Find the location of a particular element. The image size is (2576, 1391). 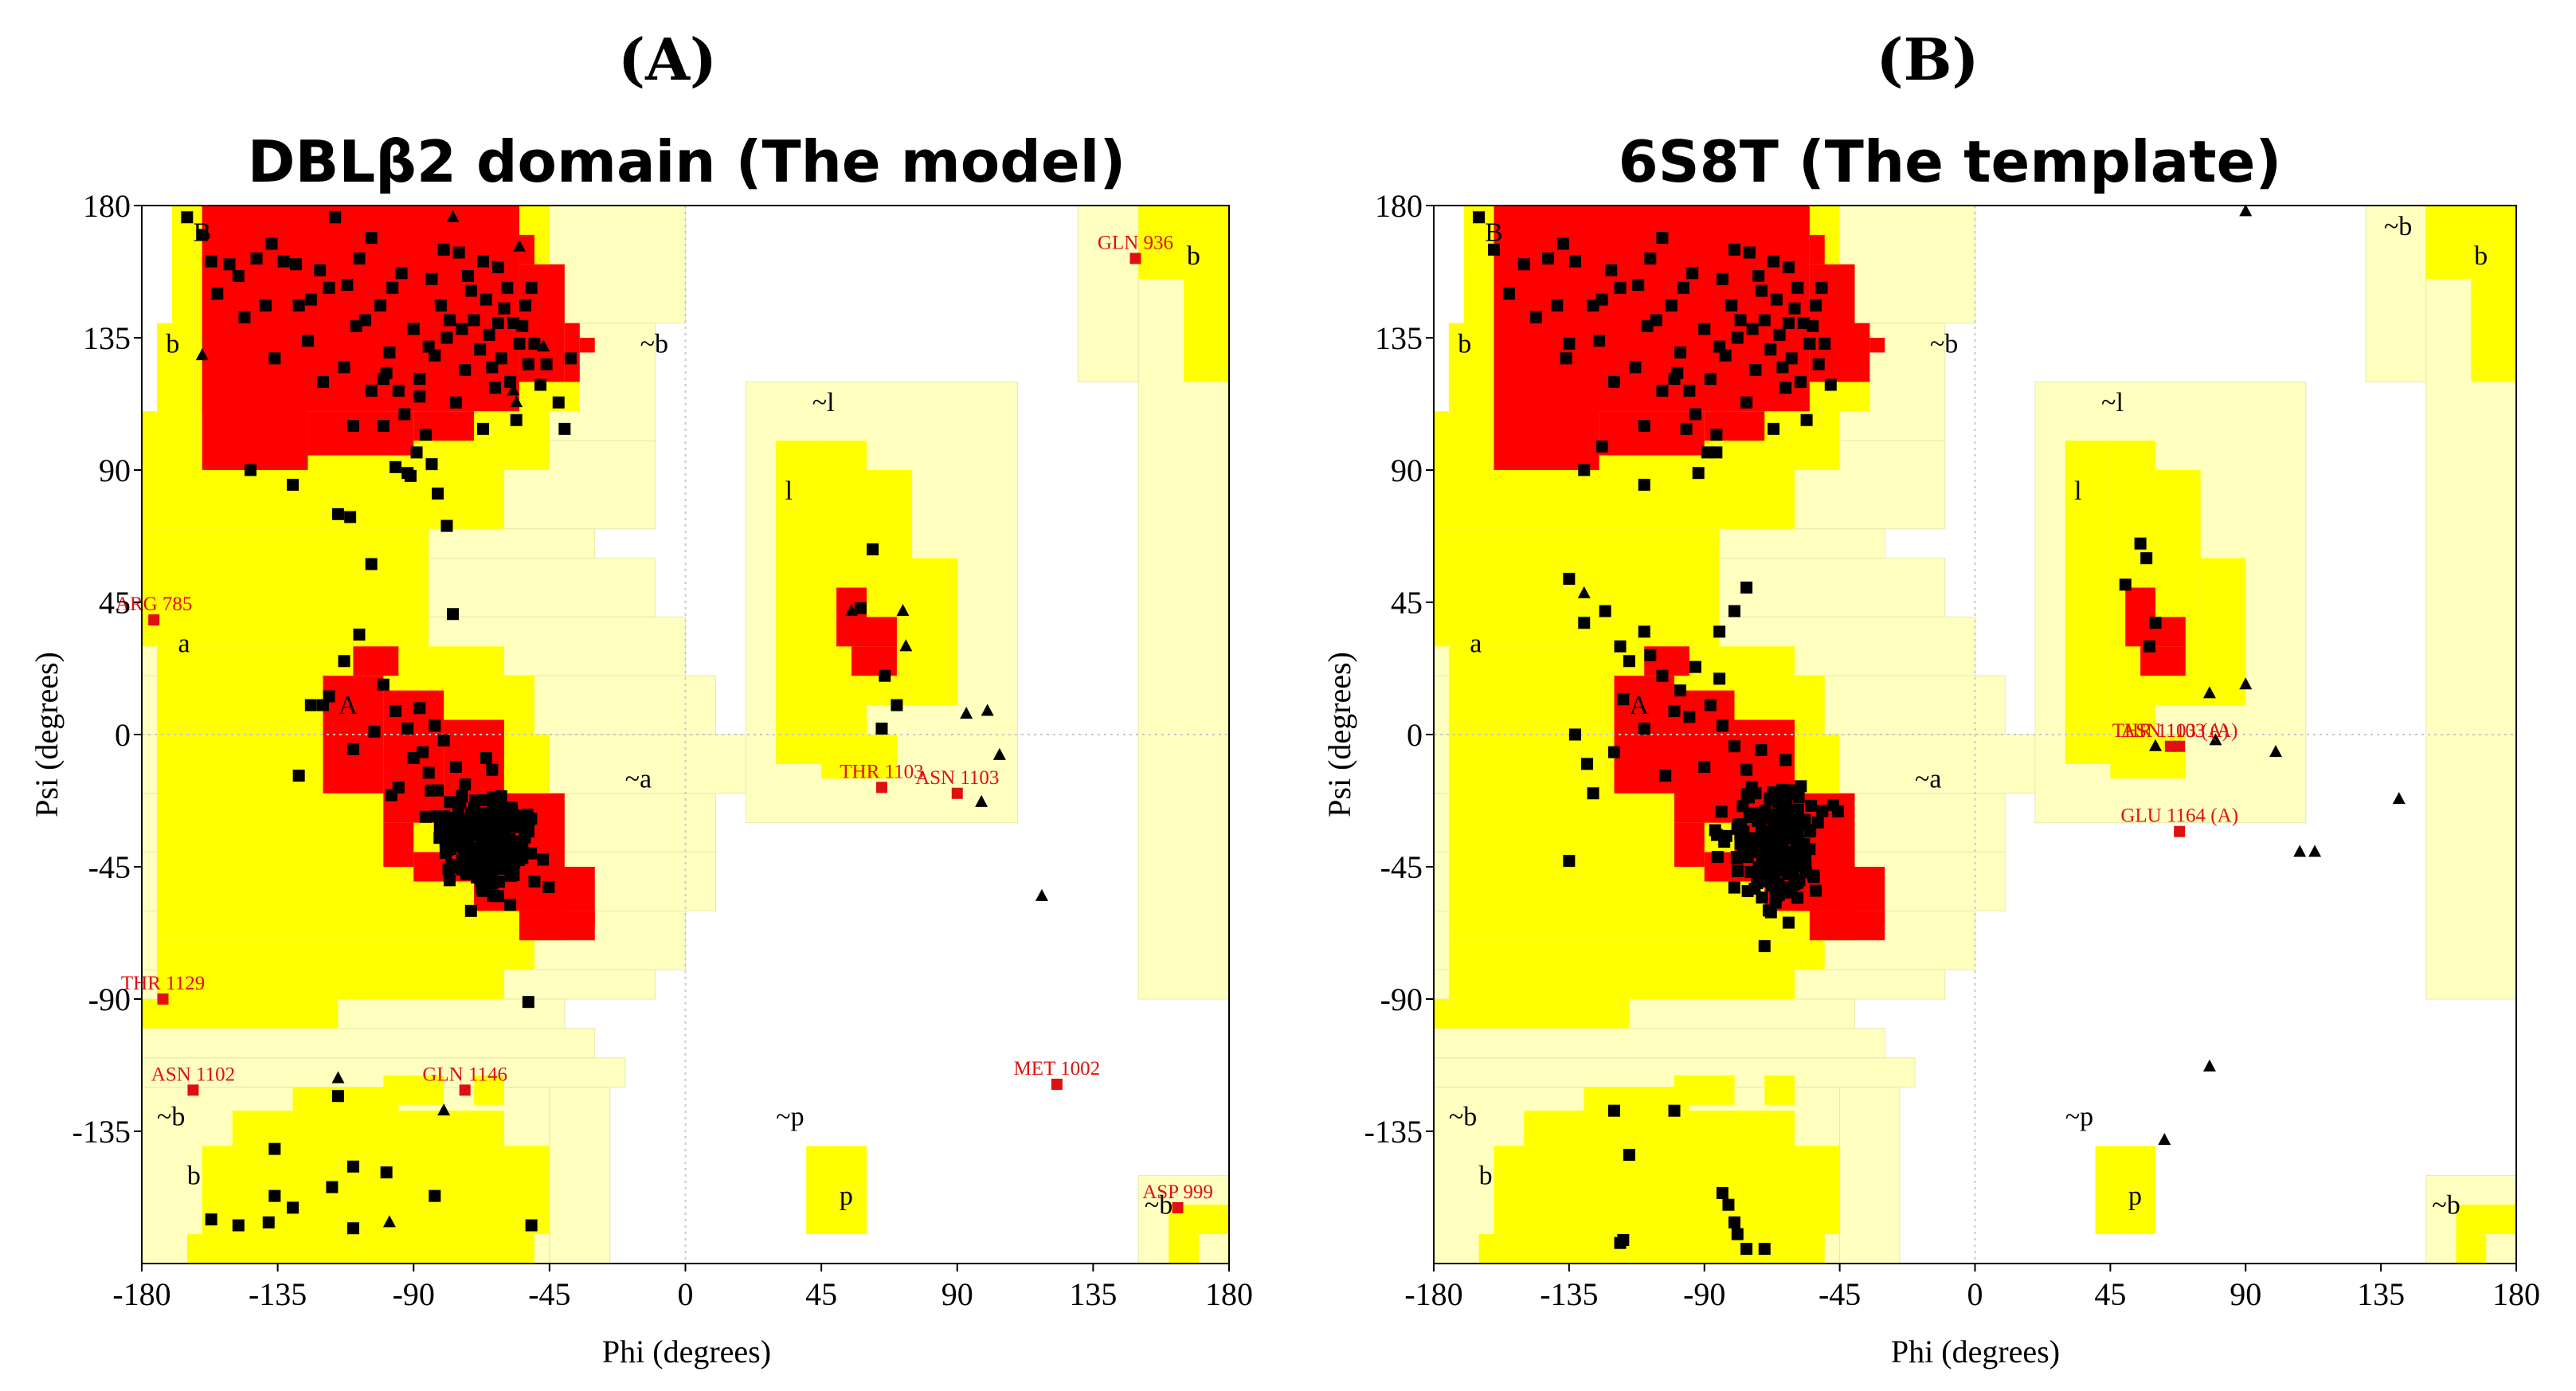

x-tick-label: 45 is located at coordinates (821, 1294).